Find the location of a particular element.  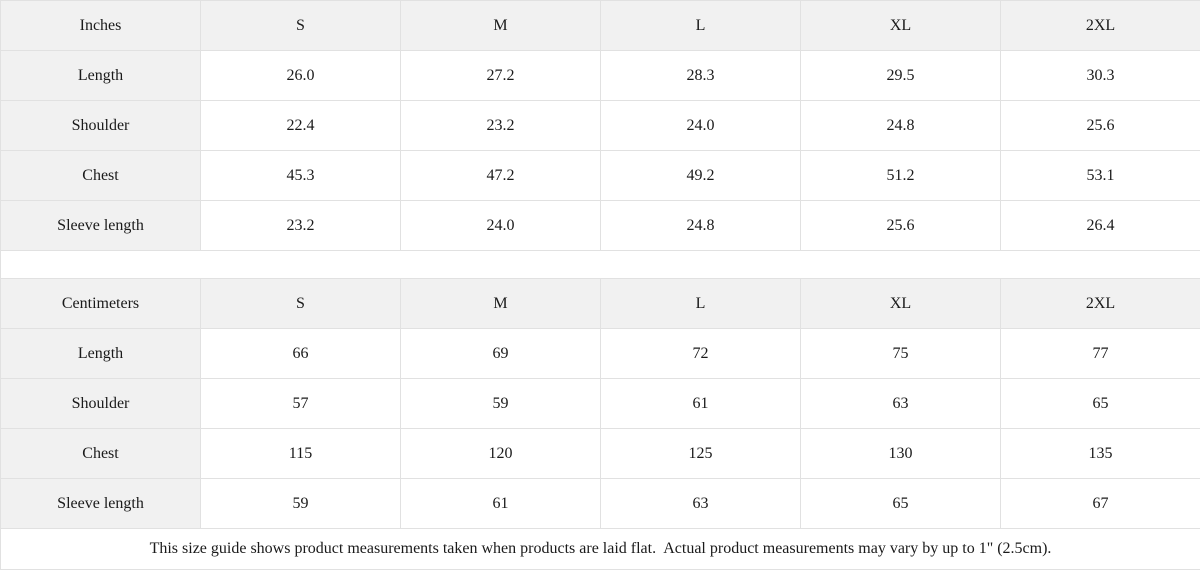

unit-header-centimeters: Centimeters is located at coordinates (100, 303).